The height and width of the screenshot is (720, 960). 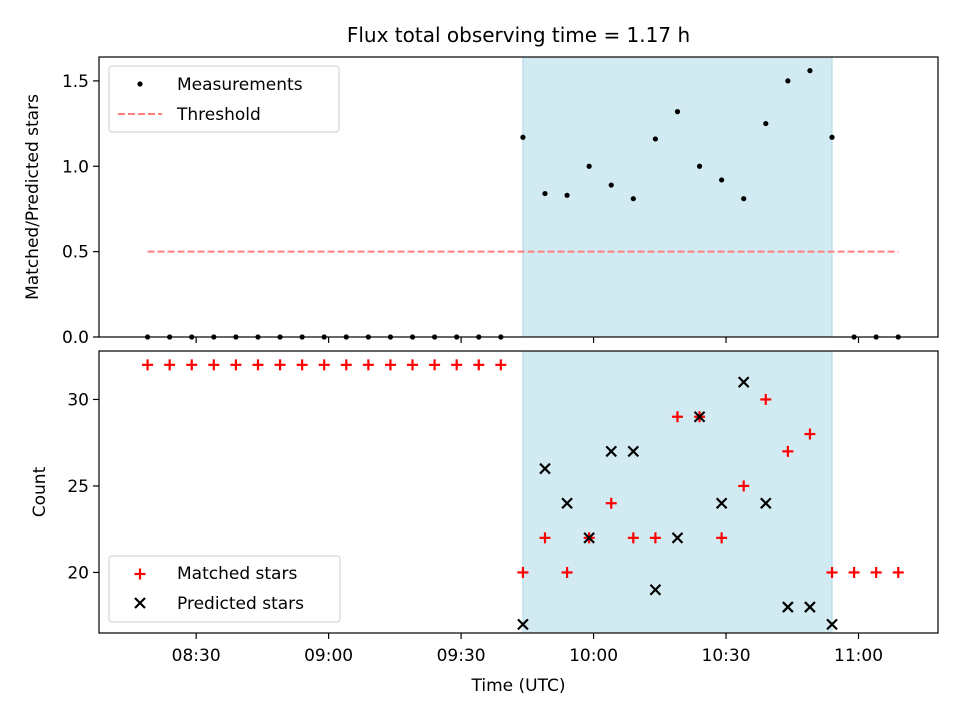 What do you see at coordinates (140, 574) in the screenshot?
I see `legend-matched-marker` at bounding box center [140, 574].